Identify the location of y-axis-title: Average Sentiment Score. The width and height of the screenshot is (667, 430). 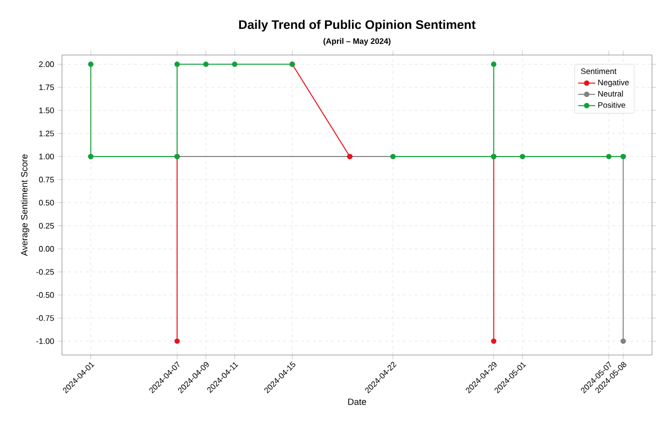
(25, 205).